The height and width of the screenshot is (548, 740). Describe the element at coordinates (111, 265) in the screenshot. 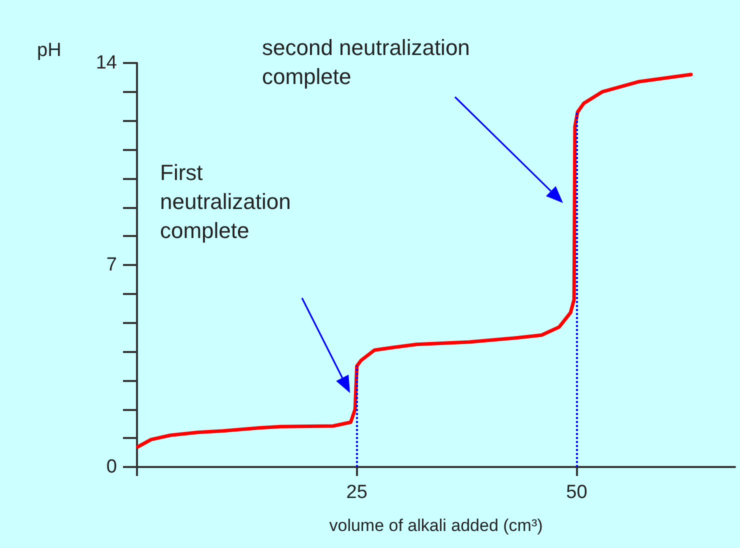

I see `y-tick-label: 7` at that location.